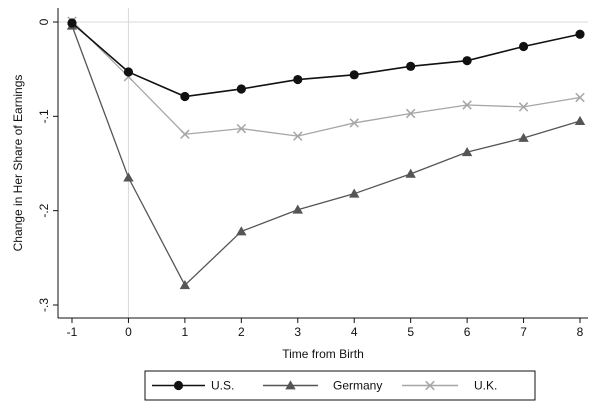 This screenshot has width=600, height=409. What do you see at coordinates (523, 332) in the screenshot?
I see `x-tick-label: 7` at bounding box center [523, 332].